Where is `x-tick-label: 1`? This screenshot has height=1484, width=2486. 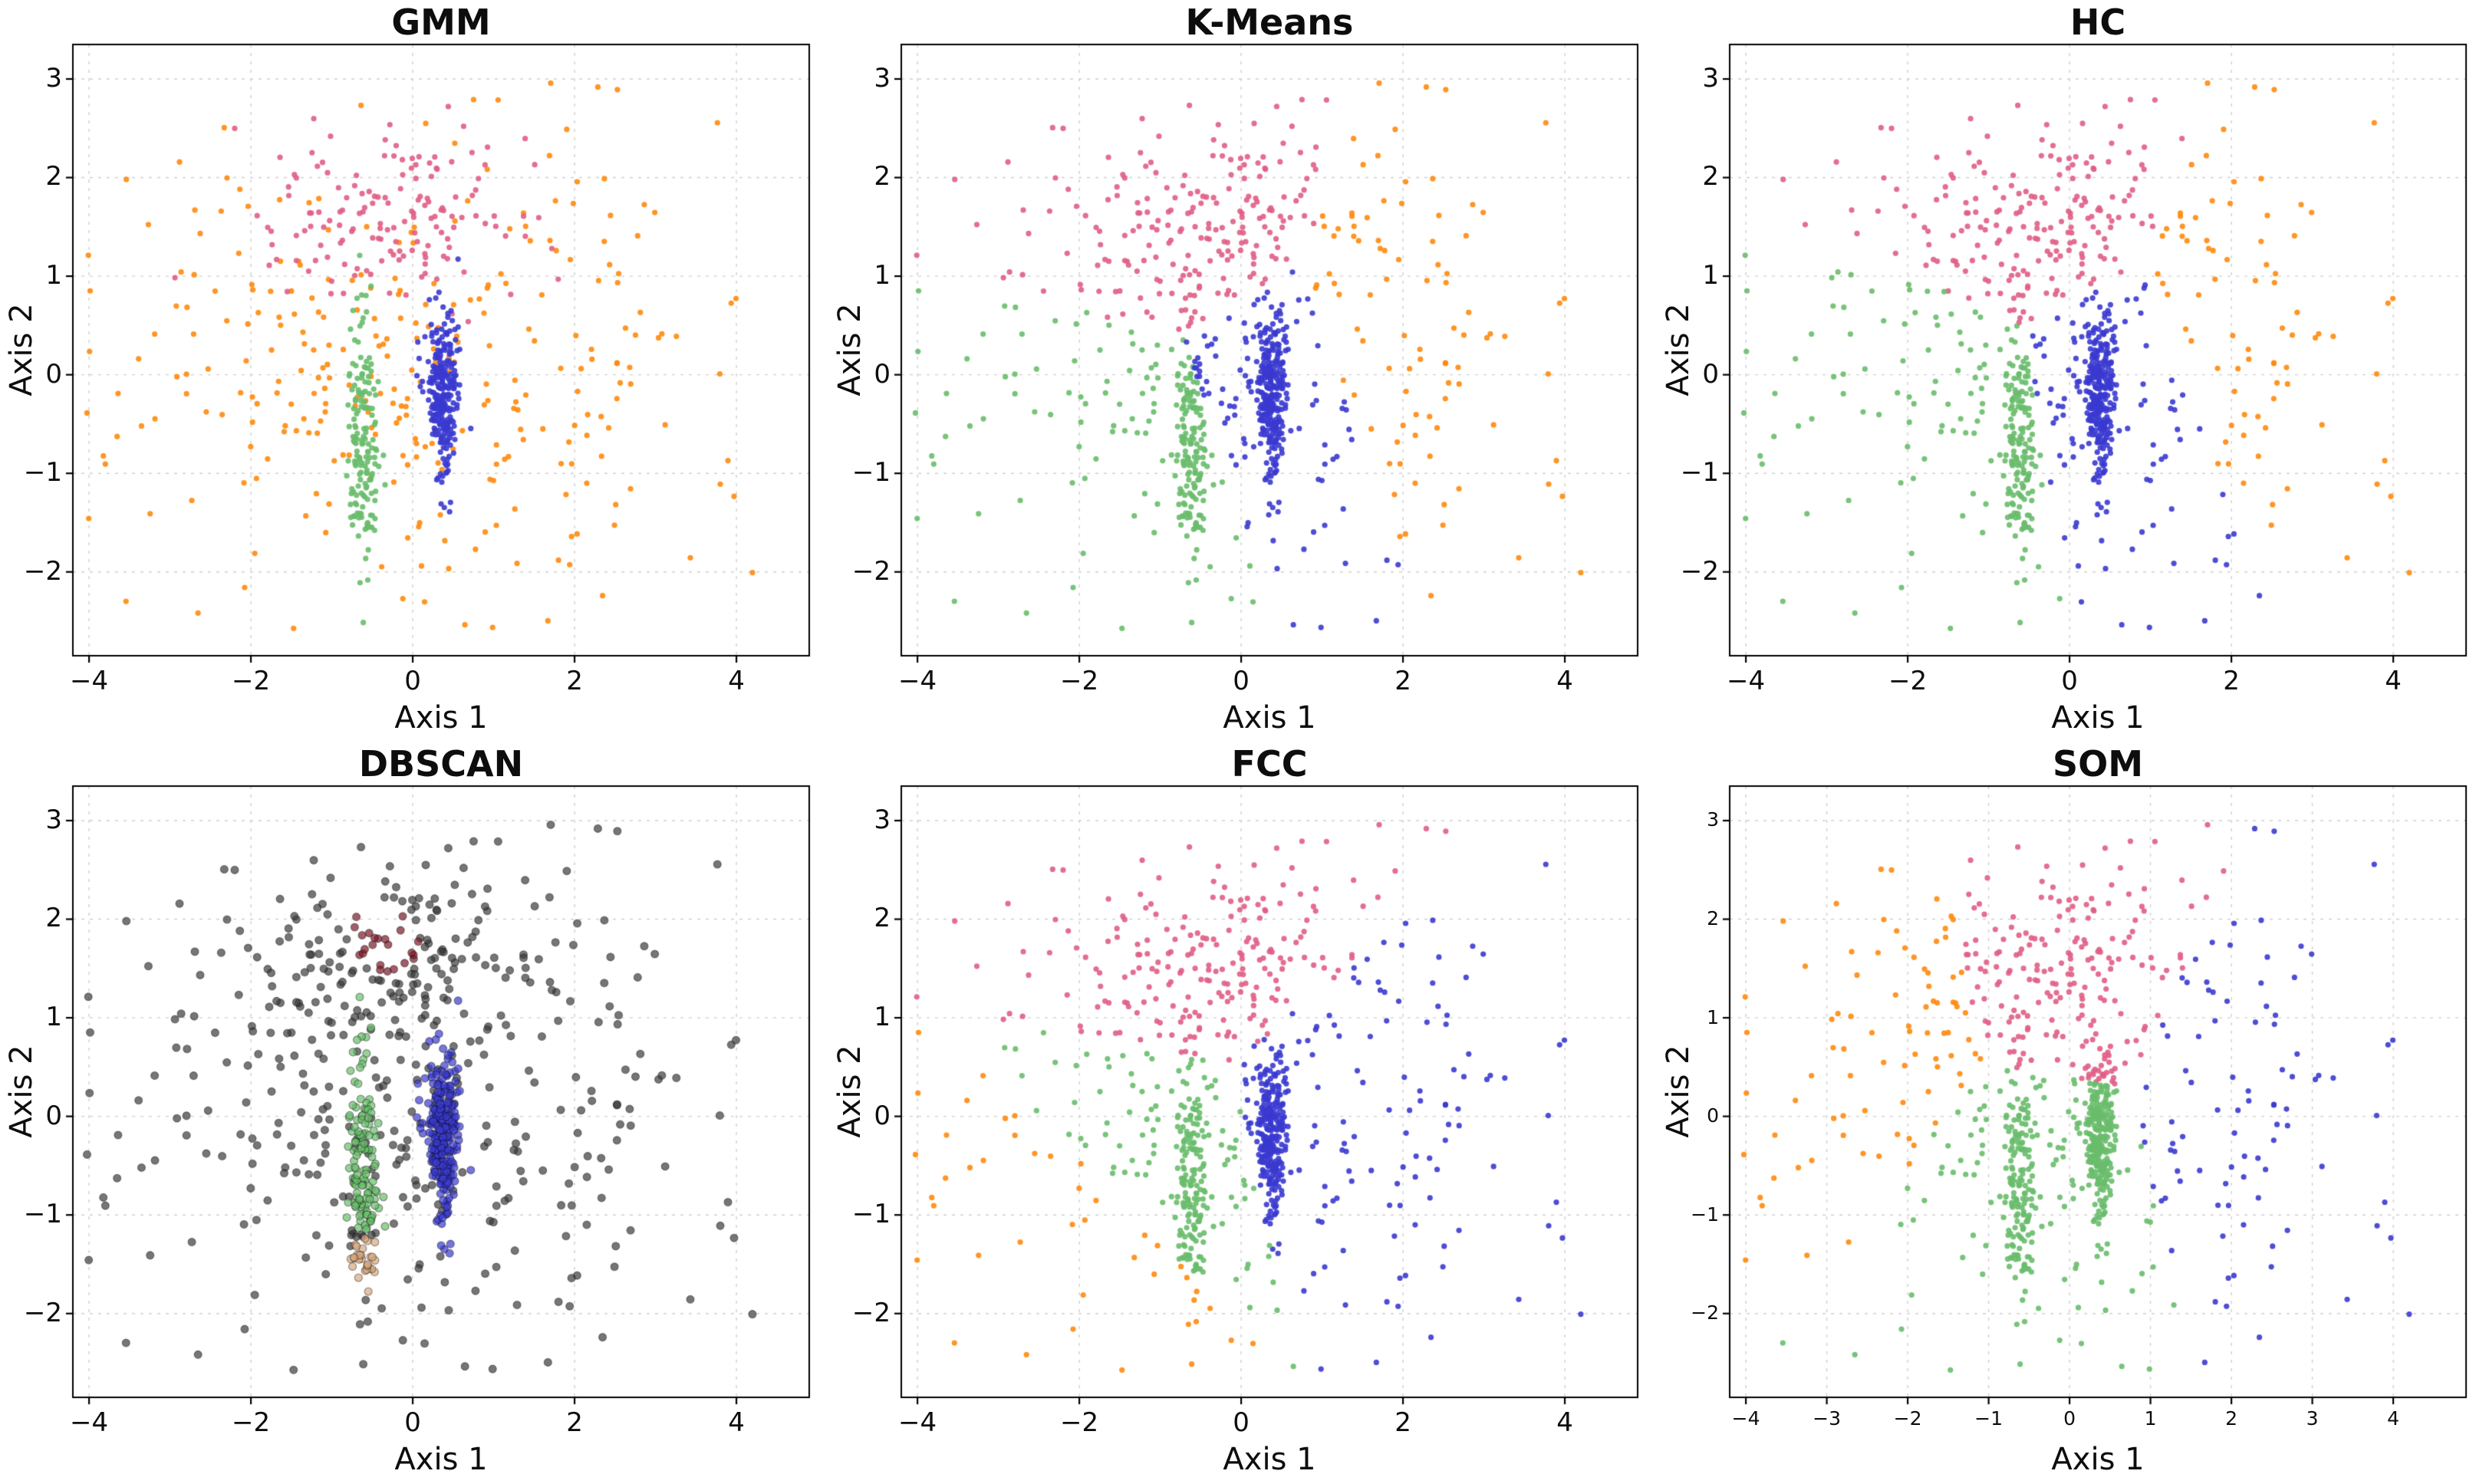
x-tick-label: 1 is located at coordinates (2150, 1418).